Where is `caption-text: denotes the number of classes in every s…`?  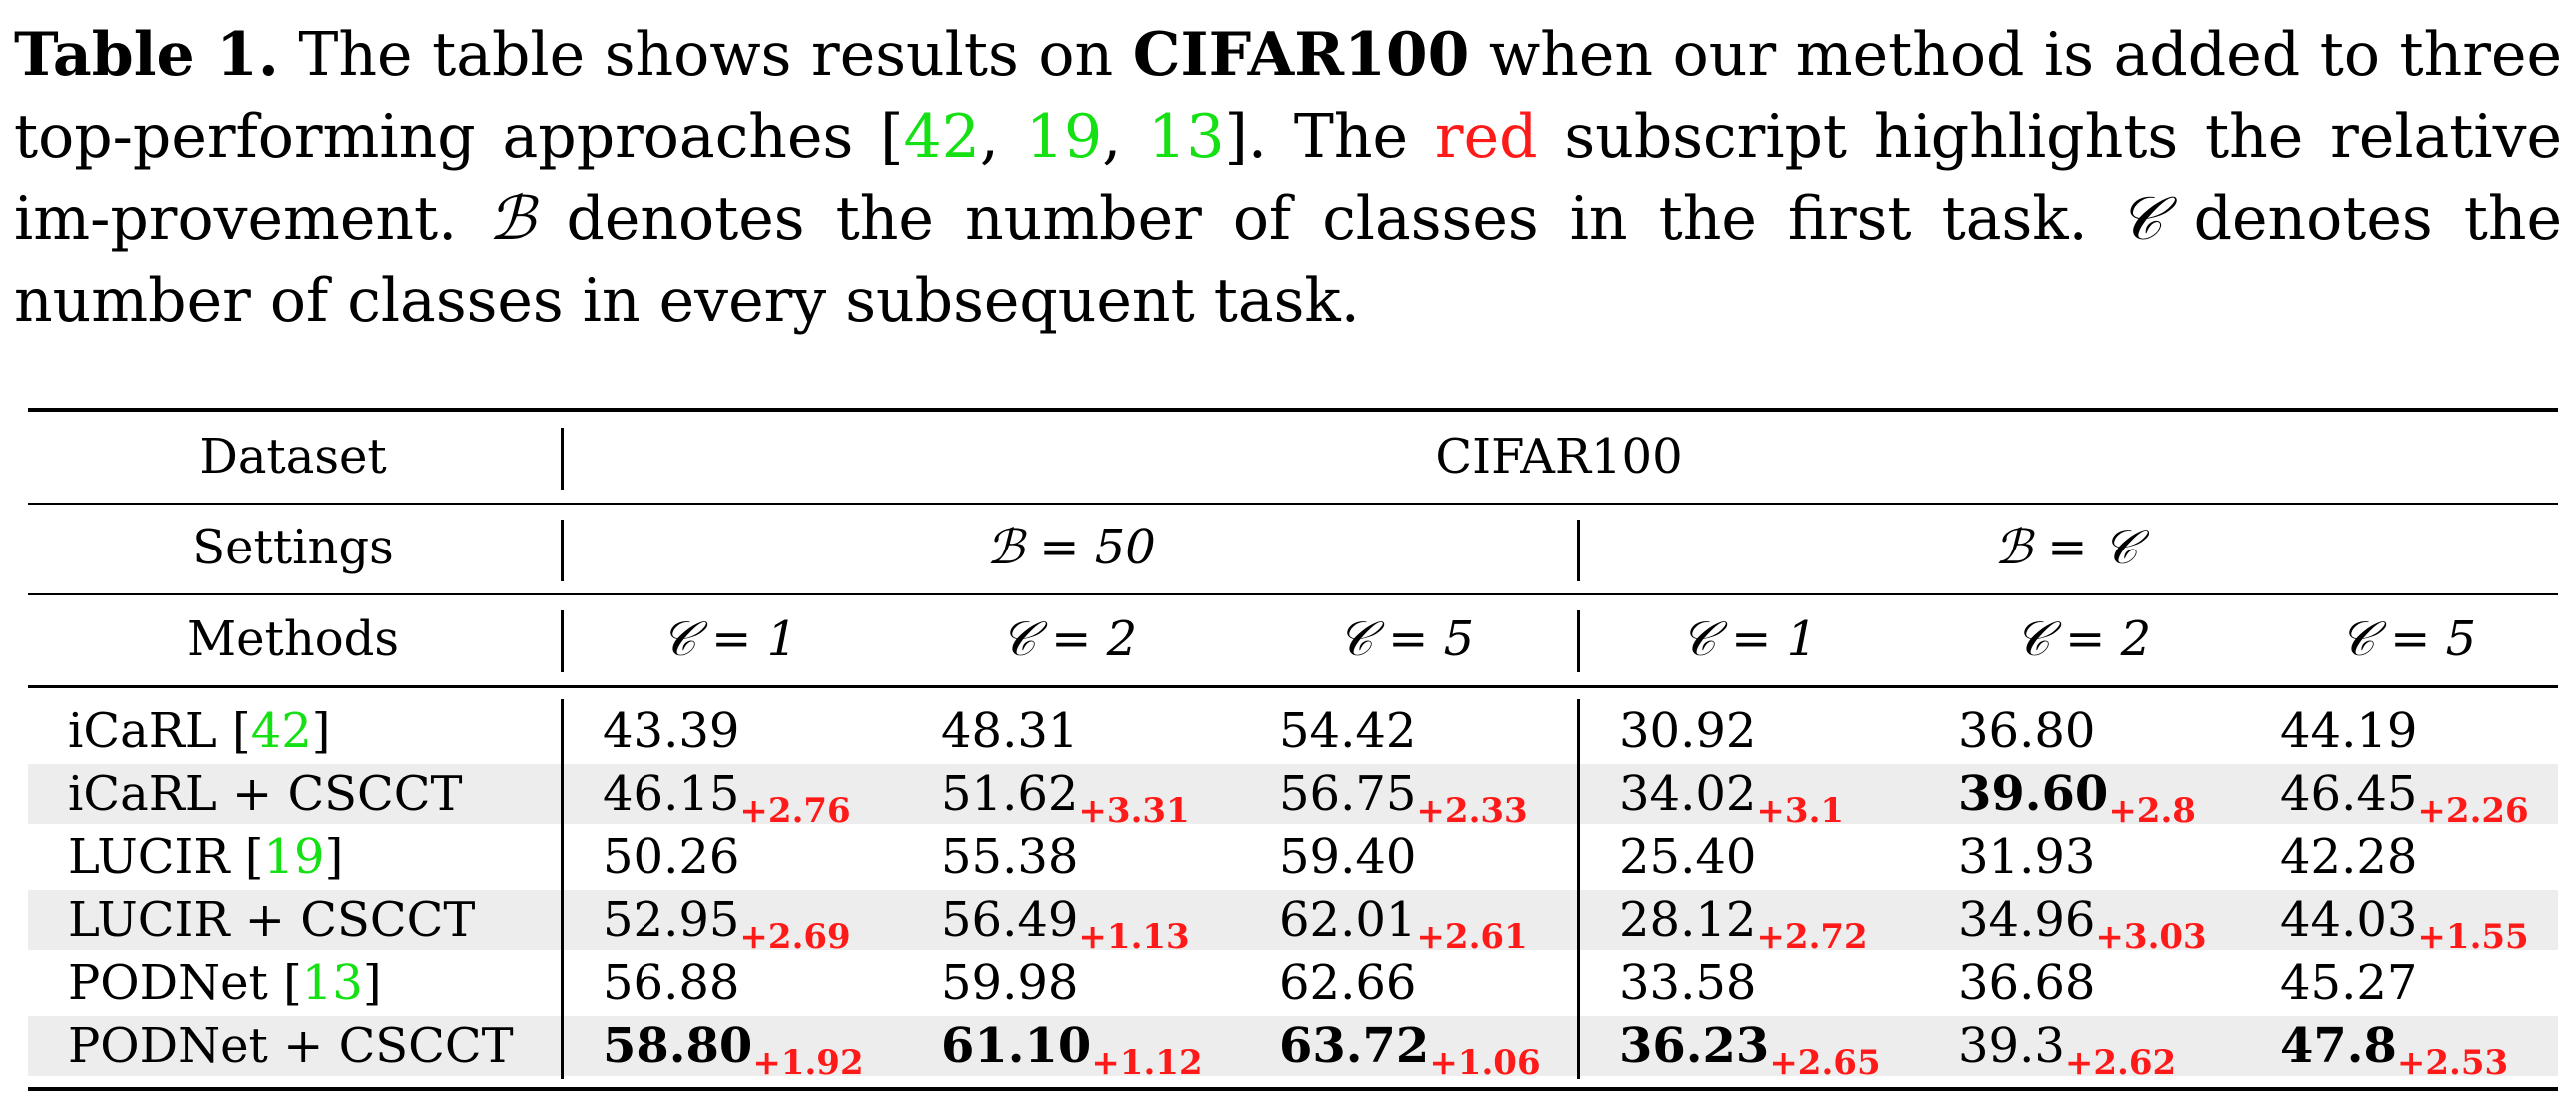 caption-text: denotes the number of classes in every s… is located at coordinates (1288, 260).